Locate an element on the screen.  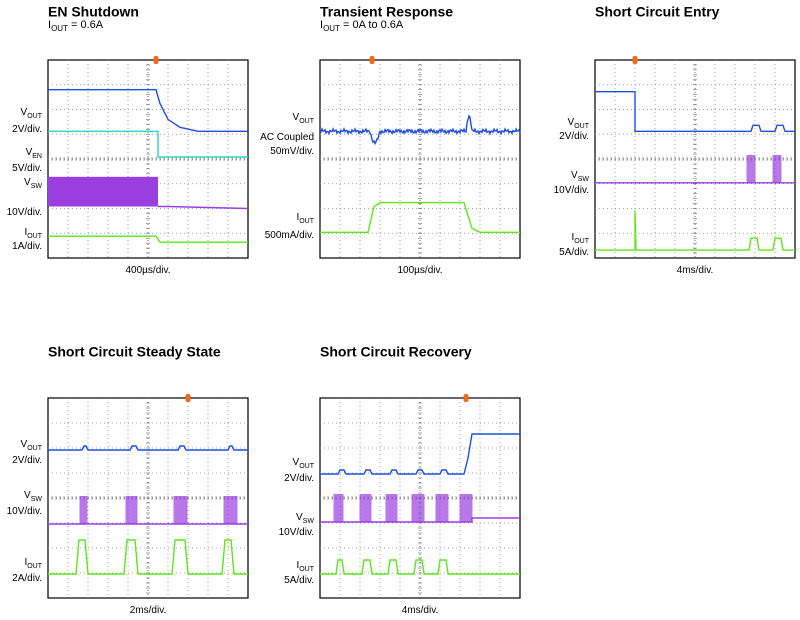
panel-subtitle: IOUT = 0.6A is located at coordinates (76, 26).